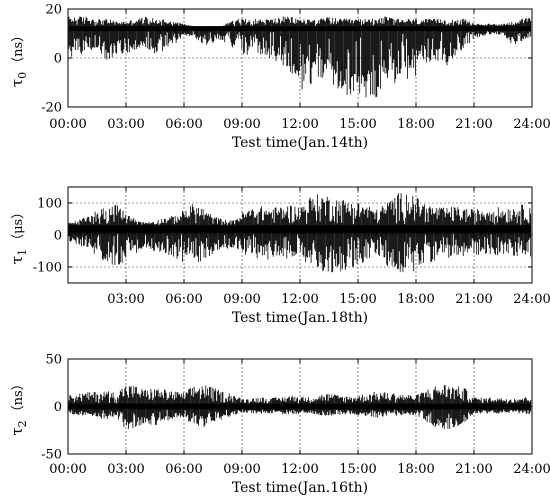  What do you see at coordinates (49, 204) in the screenshot?
I see `y-tick-label: 100` at bounding box center [49, 204].